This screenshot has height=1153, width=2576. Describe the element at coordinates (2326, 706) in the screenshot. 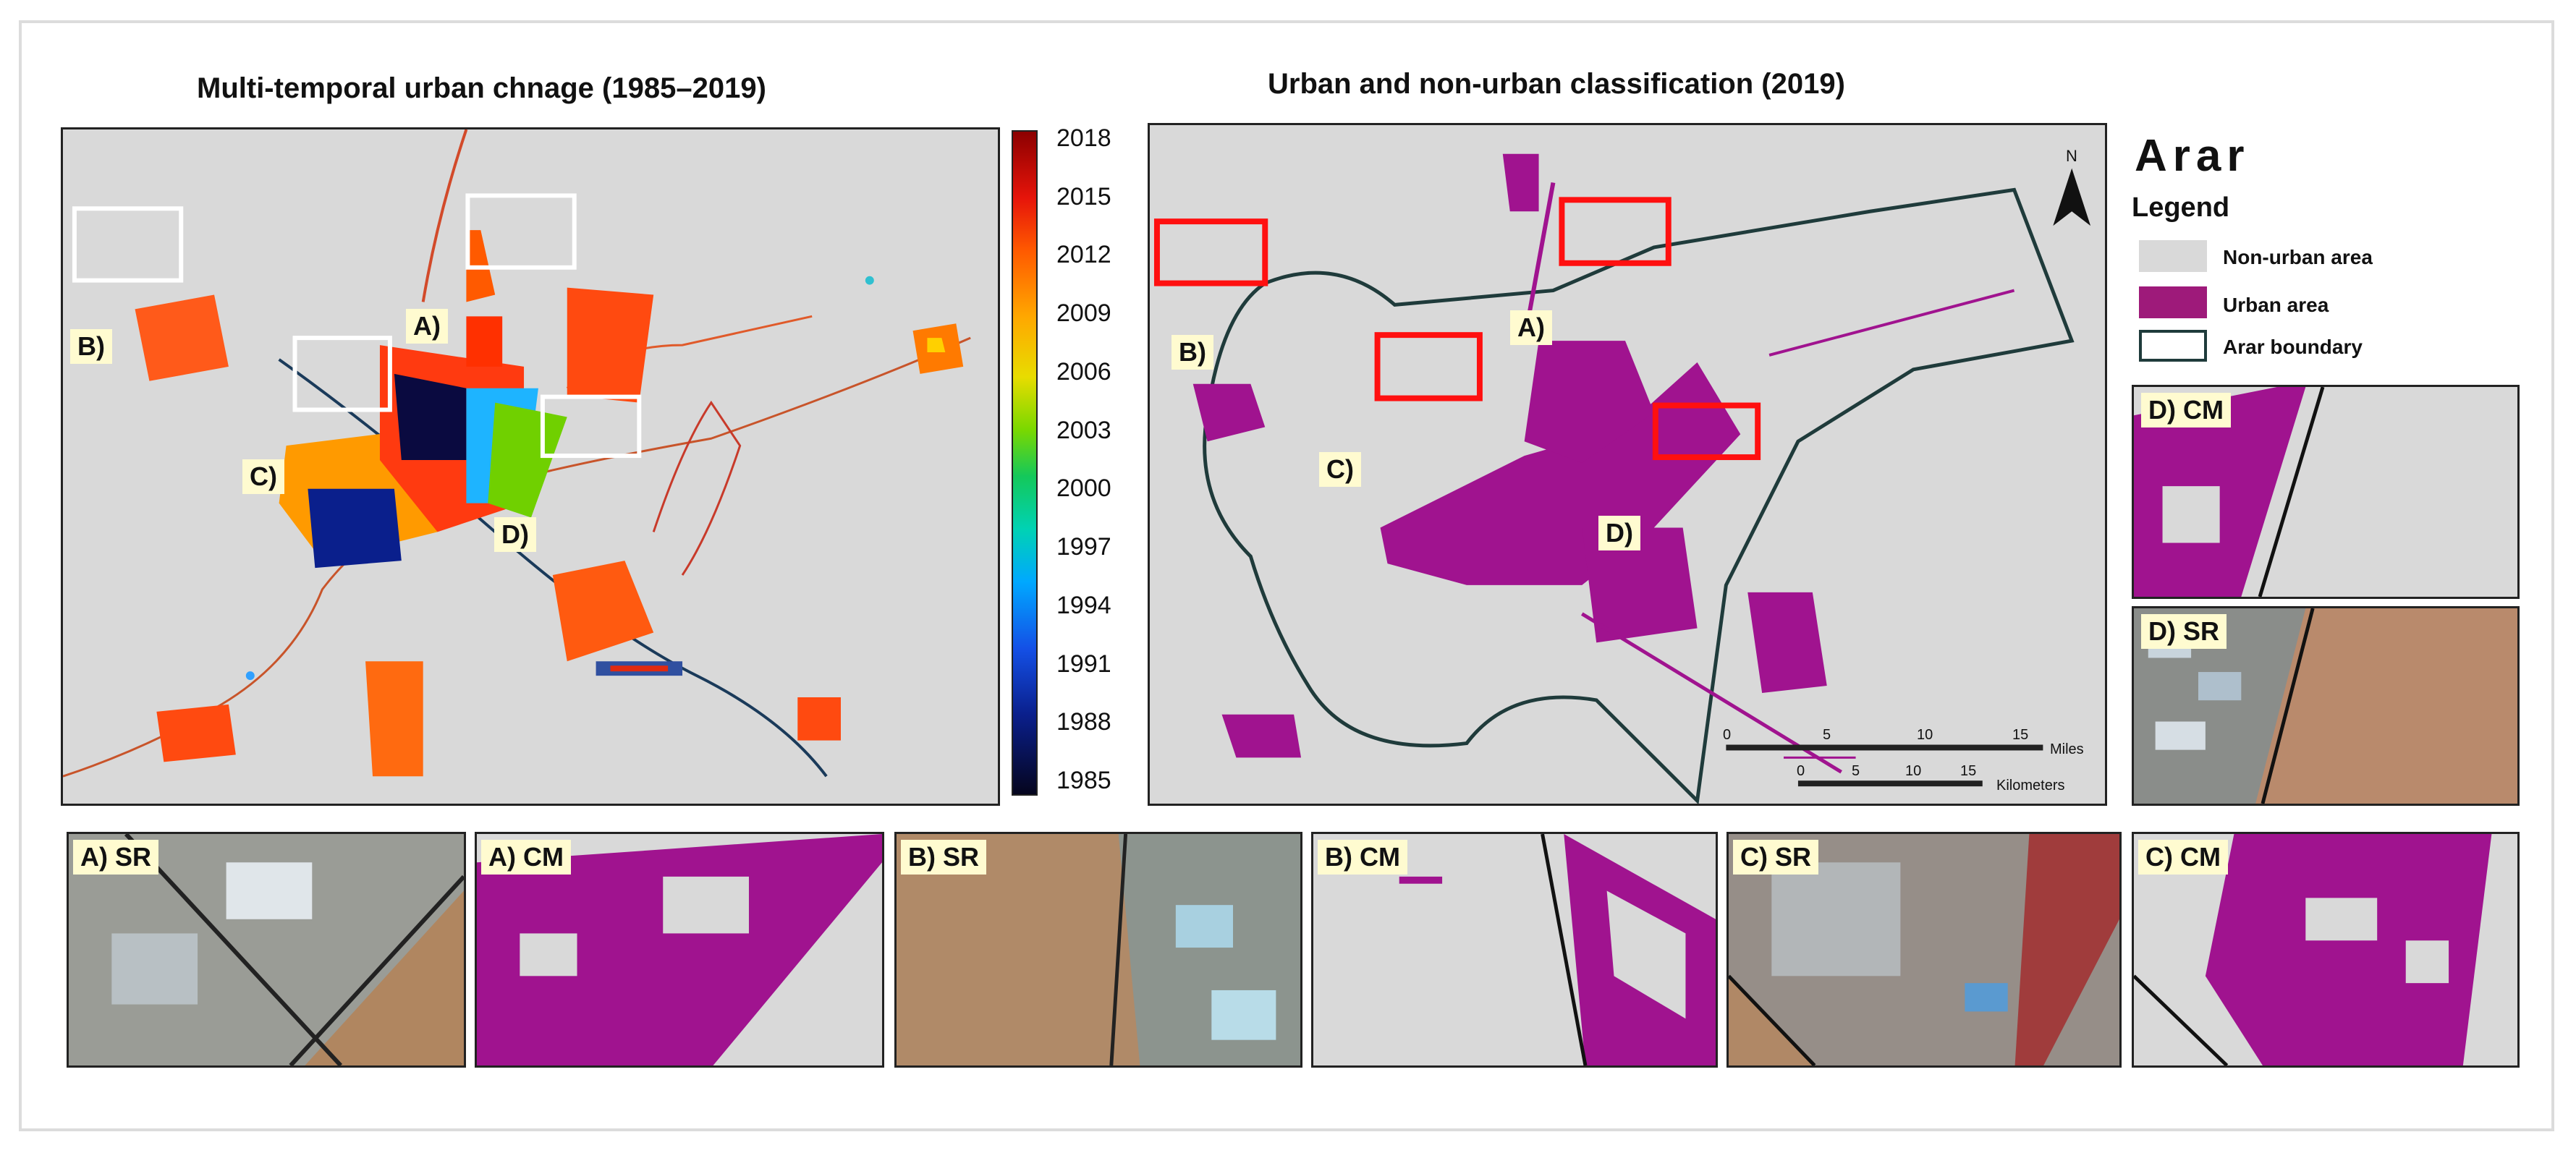

I see `inset-d-sr: D) SR` at that location.